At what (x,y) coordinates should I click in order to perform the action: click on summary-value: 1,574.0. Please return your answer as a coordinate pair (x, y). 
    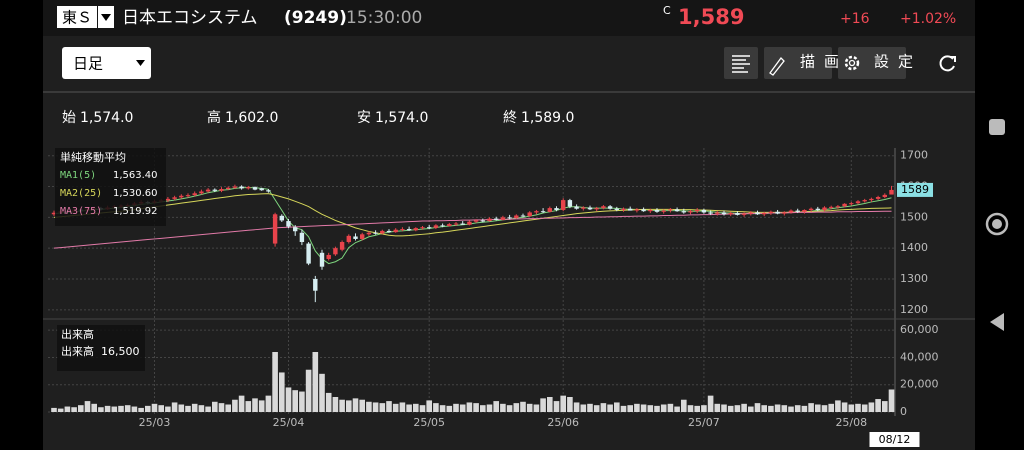
    Looking at the image, I should click on (401, 118).